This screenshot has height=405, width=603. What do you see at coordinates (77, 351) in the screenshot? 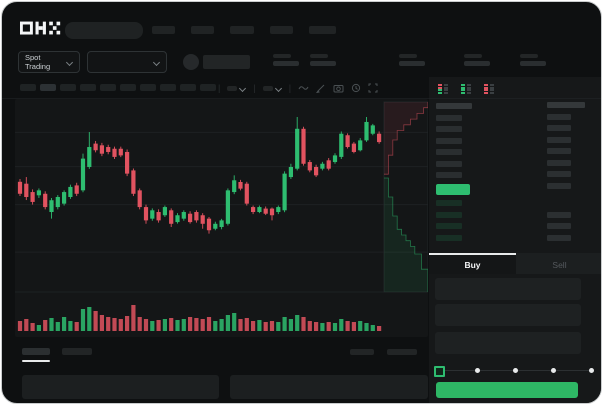
I see `bottom-tab` at bounding box center [77, 351].